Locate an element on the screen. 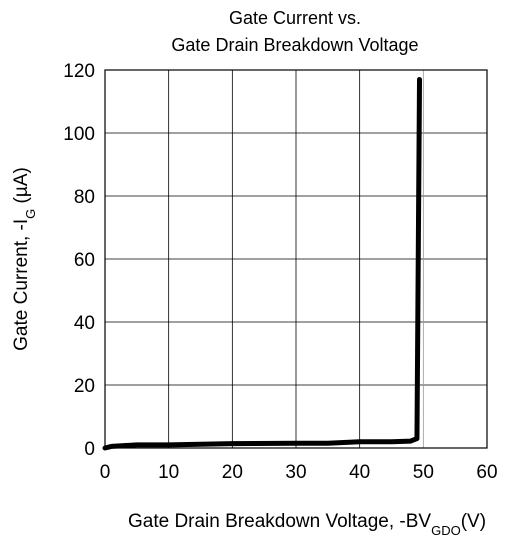 This screenshot has height=535, width=516. x-tick-label: 10 is located at coordinates (168, 472).